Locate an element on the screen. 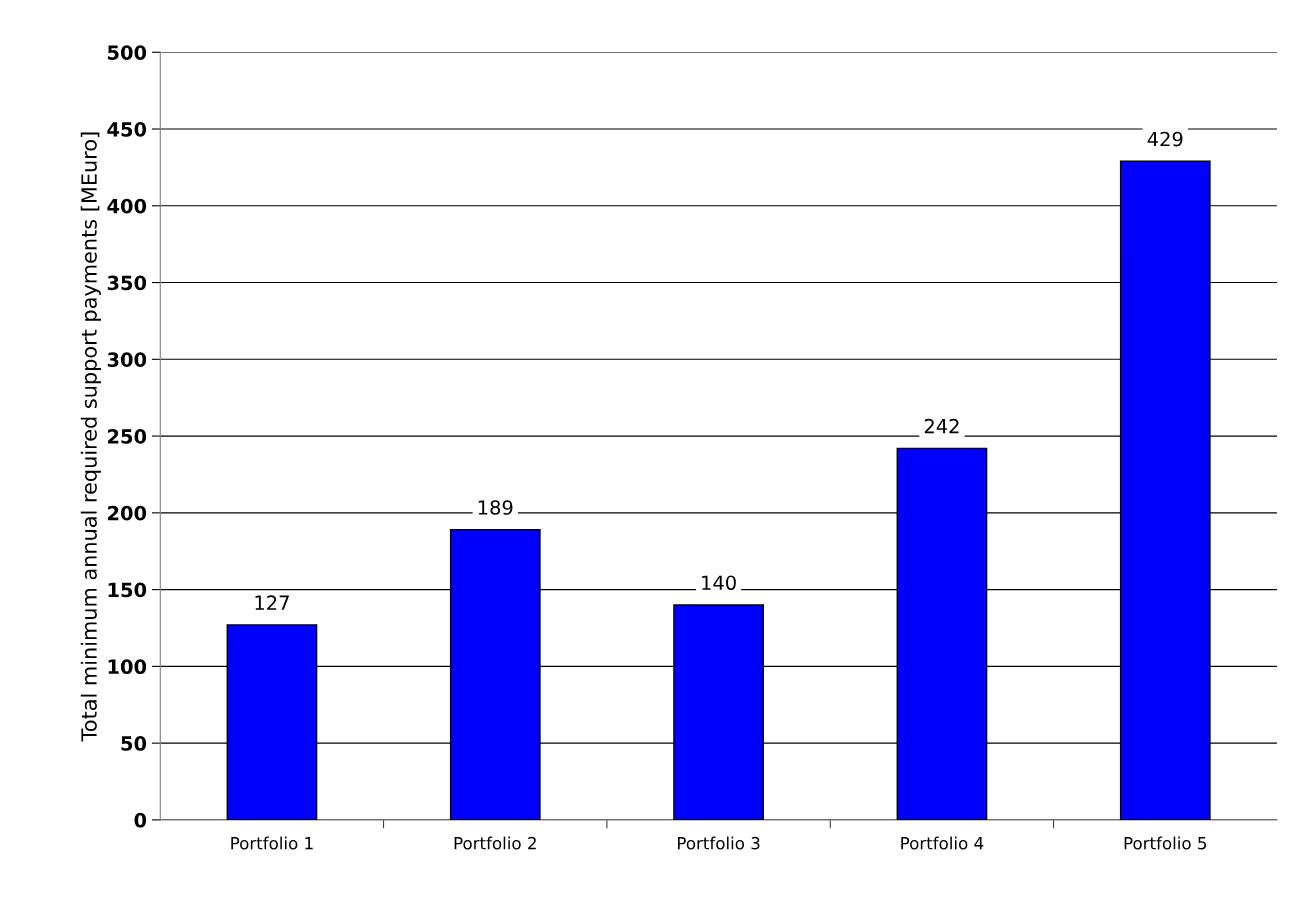 The height and width of the screenshot is (901, 1303). y-tick-label: 150 is located at coordinates (127, 590).